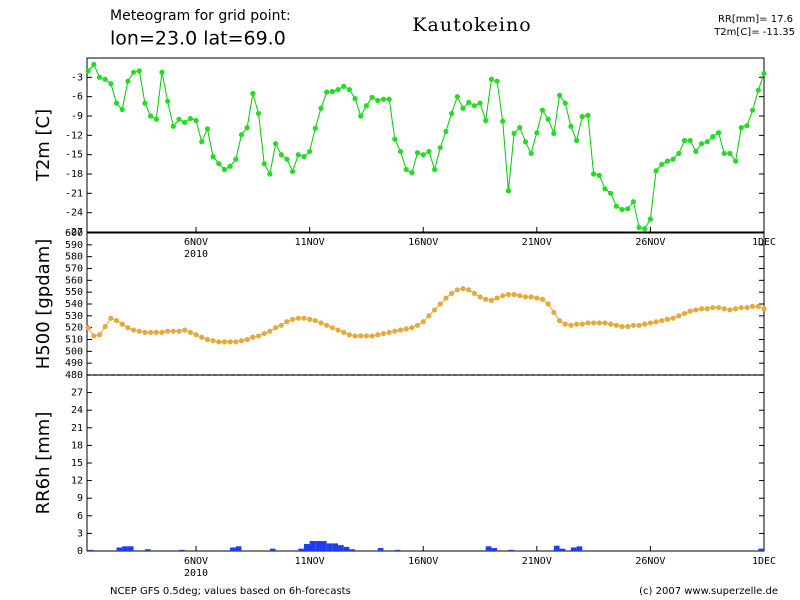 Image resolution: width=800 pixels, height=600 pixels. What do you see at coordinates (74, 245) in the screenshot?
I see `y-tick-label: 590` at bounding box center [74, 245].